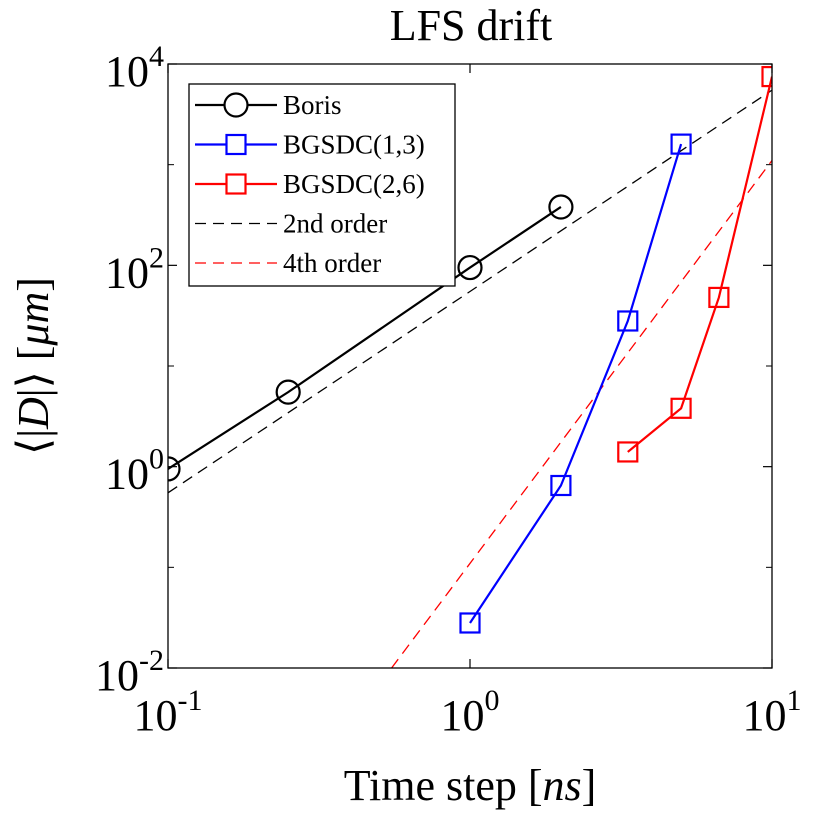  I want to click on legend-entry: 2nd order, so click(291, 224).